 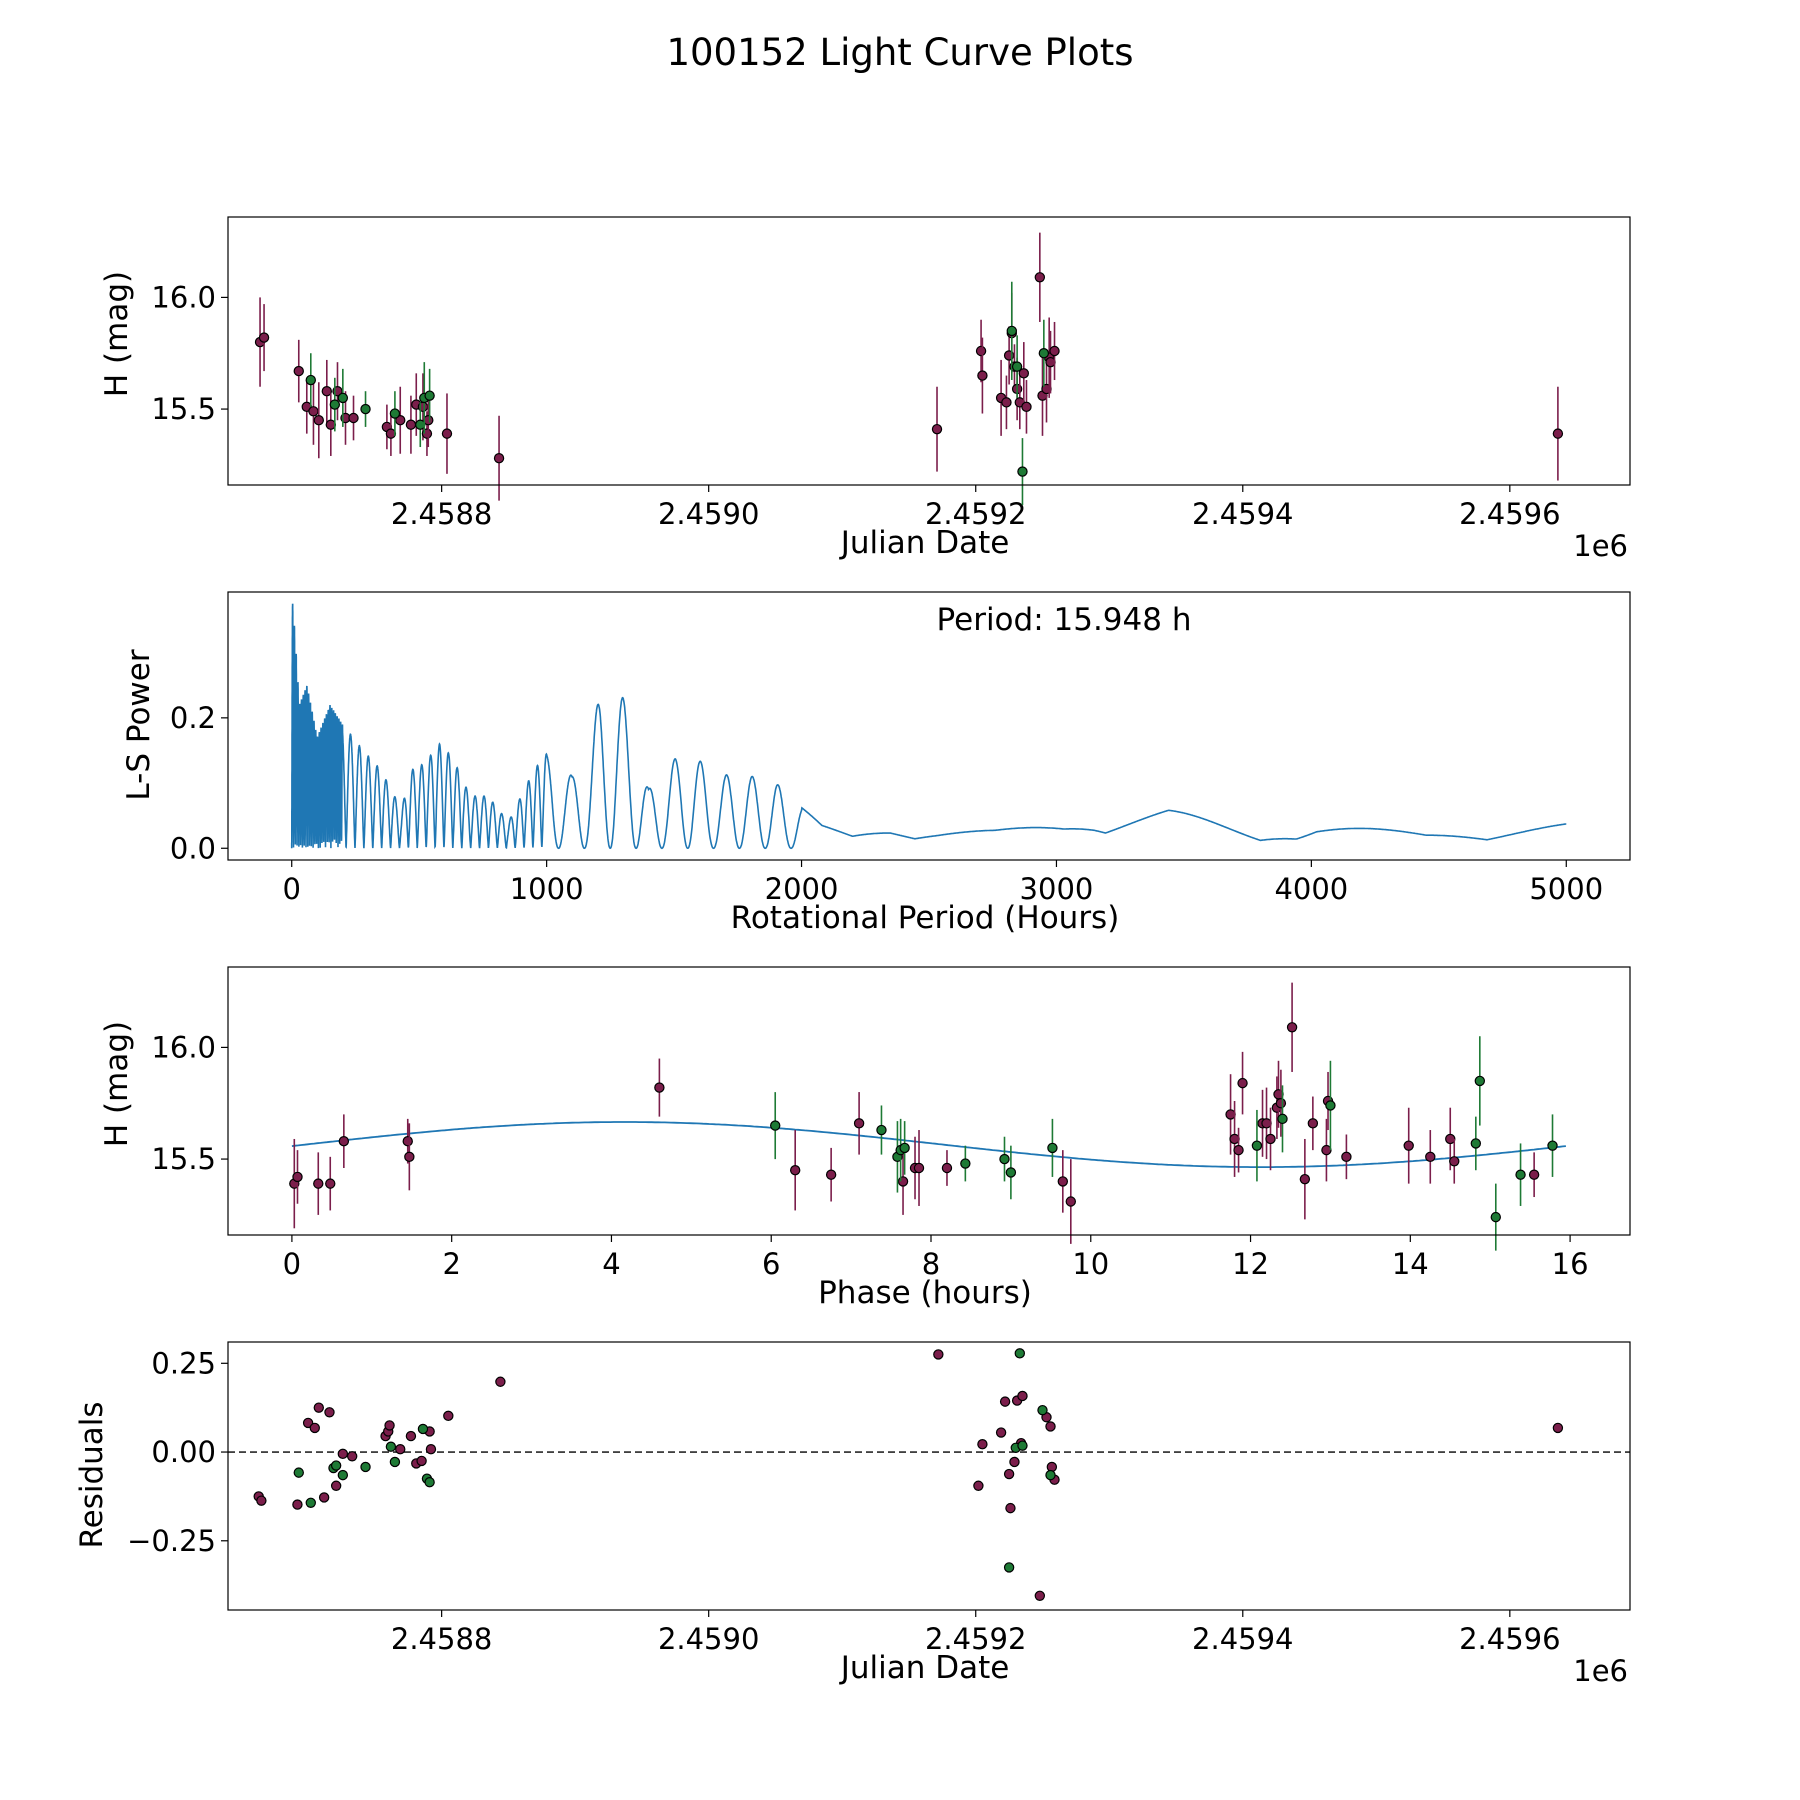 What do you see at coordinates (1600, 1671) in the screenshot?
I see `residuals-x-offset: 1e6` at bounding box center [1600, 1671].